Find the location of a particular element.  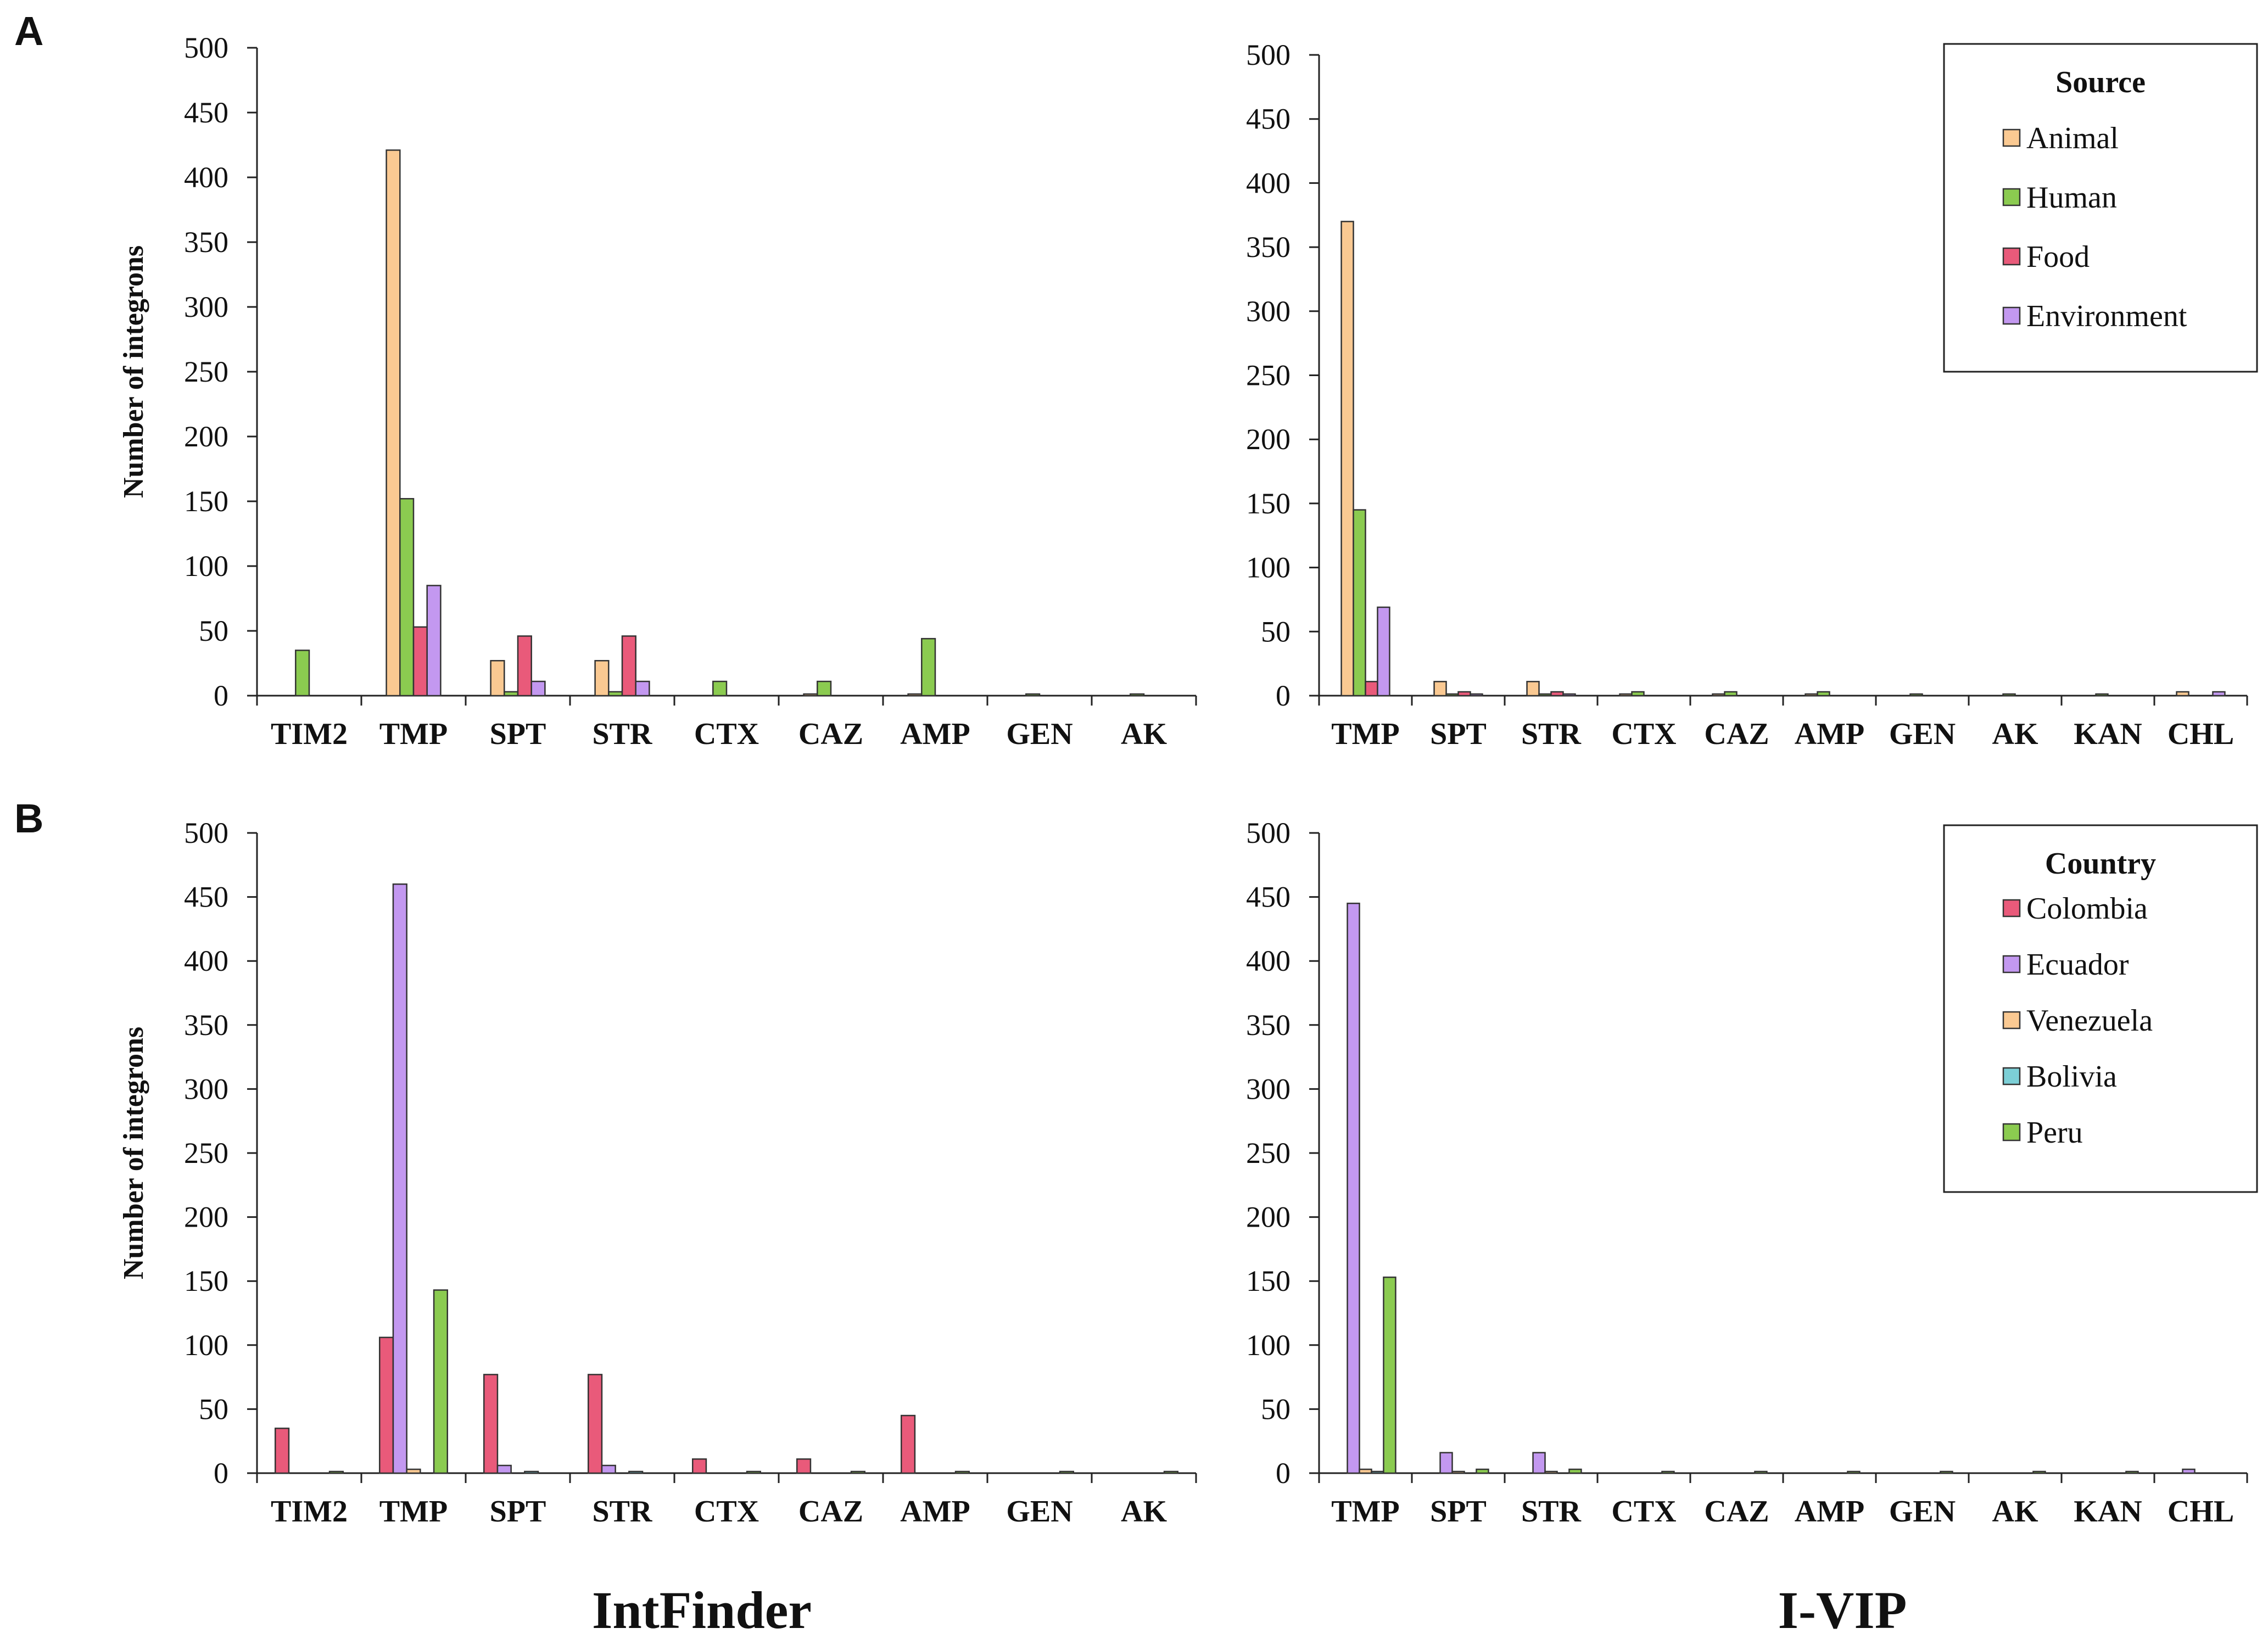

y-tick-label: 300 is located at coordinates (1268, 1088).